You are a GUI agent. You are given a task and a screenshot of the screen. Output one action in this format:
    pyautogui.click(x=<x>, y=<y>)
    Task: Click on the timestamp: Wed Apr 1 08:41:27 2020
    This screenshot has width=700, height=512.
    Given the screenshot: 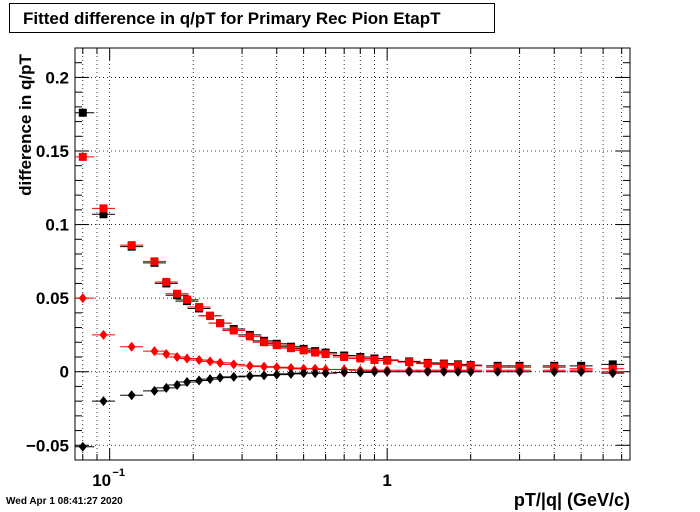 What is the action you would take?
    pyautogui.click(x=64, y=501)
    